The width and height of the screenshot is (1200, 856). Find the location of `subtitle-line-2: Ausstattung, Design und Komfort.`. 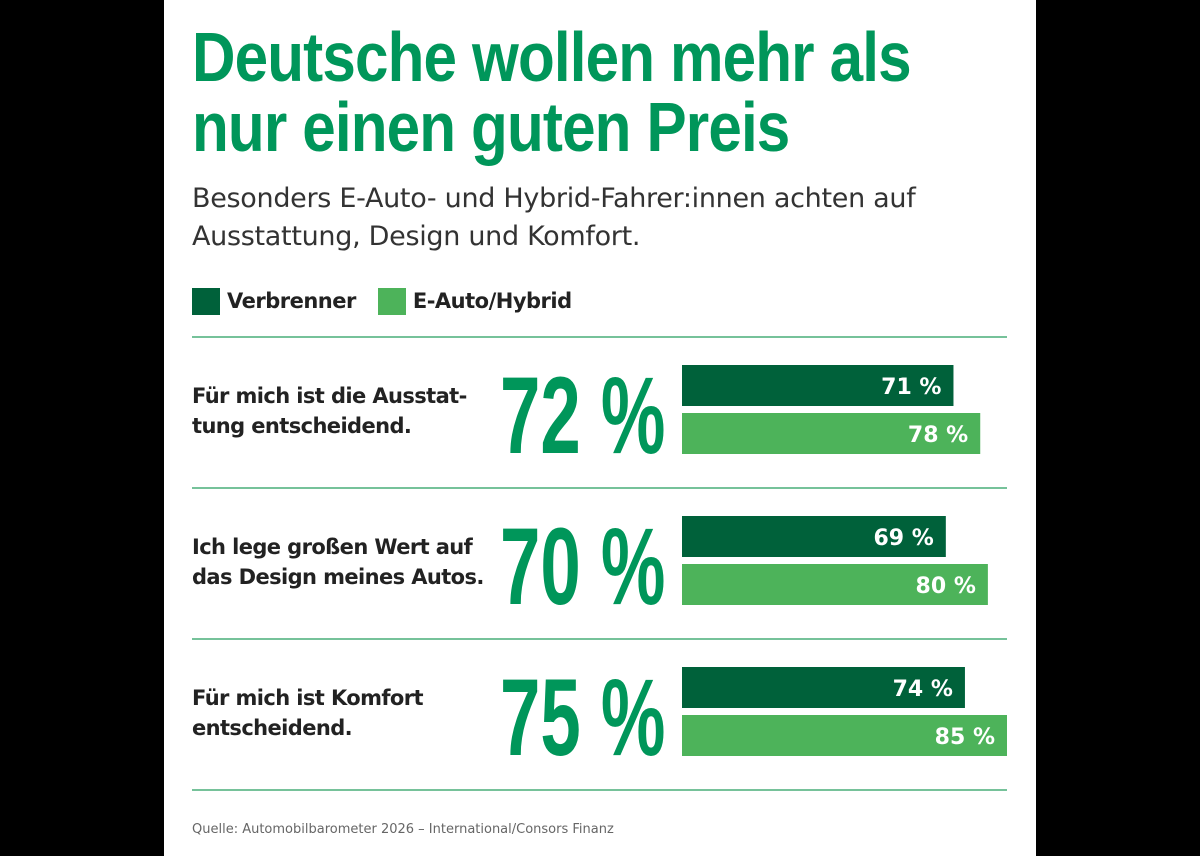

subtitle-line-2: Ausstattung, Design und Komfort. is located at coordinates (416, 236).